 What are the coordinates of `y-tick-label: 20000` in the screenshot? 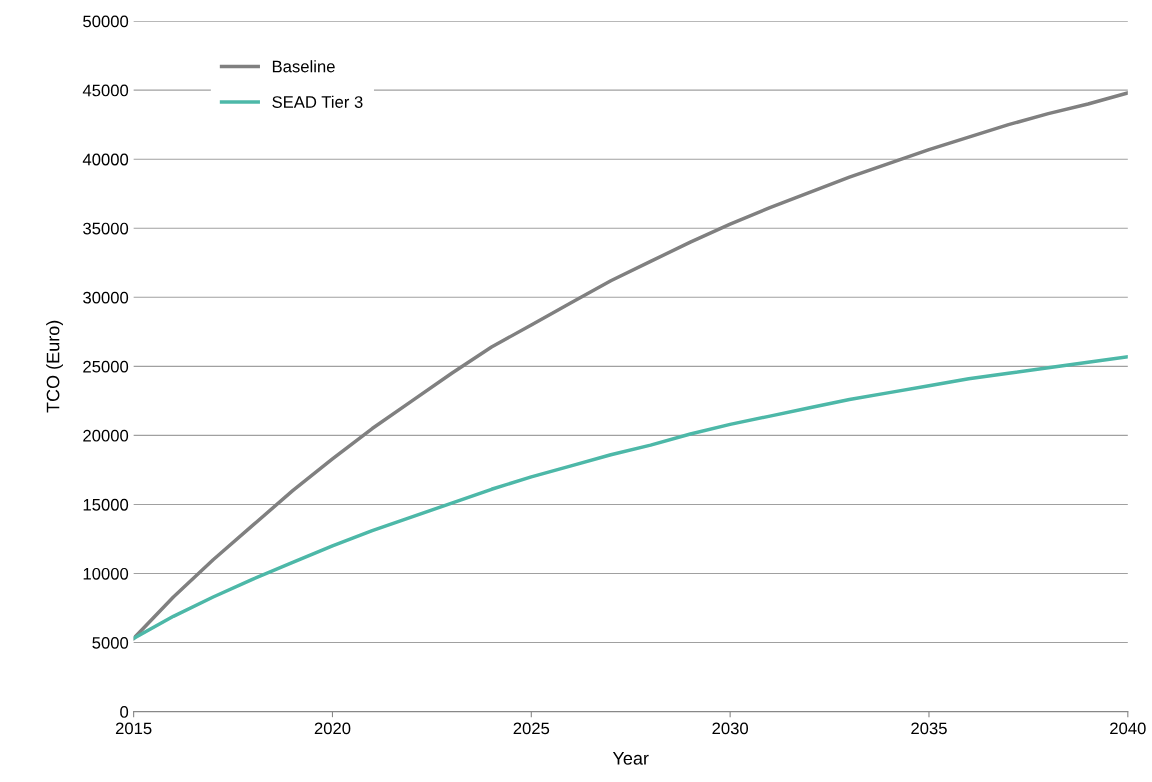 It's located at (106, 435).